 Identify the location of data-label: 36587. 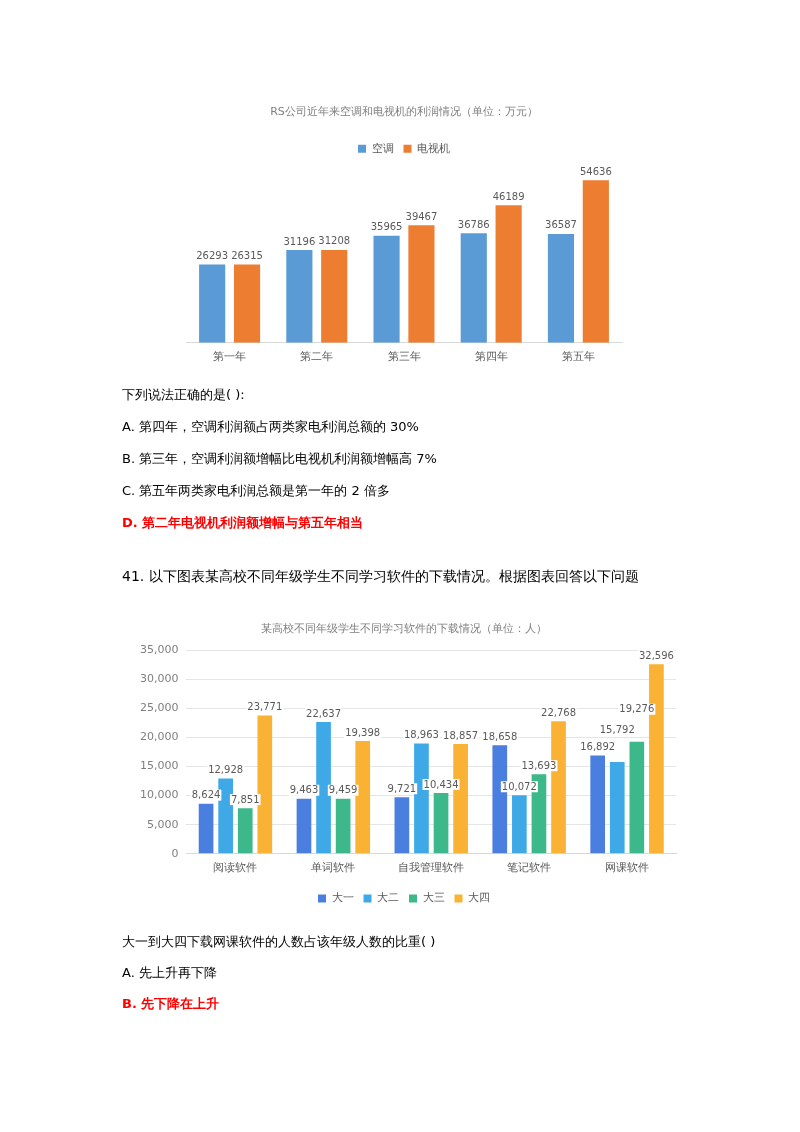
(561, 225).